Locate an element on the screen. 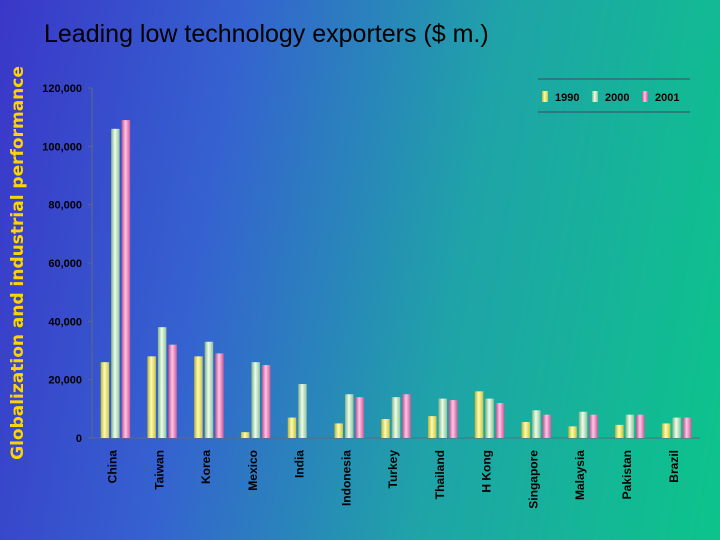 The image size is (720, 540). bar-2001-thailand is located at coordinates (453, 419).